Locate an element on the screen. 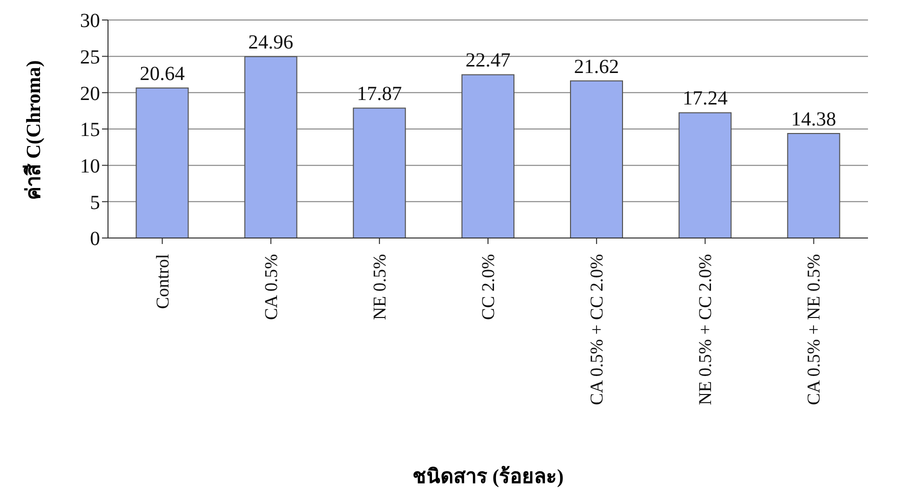 This screenshot has width=898, height=500. y-tick-label: 5 is located at coordinates (95, 203).